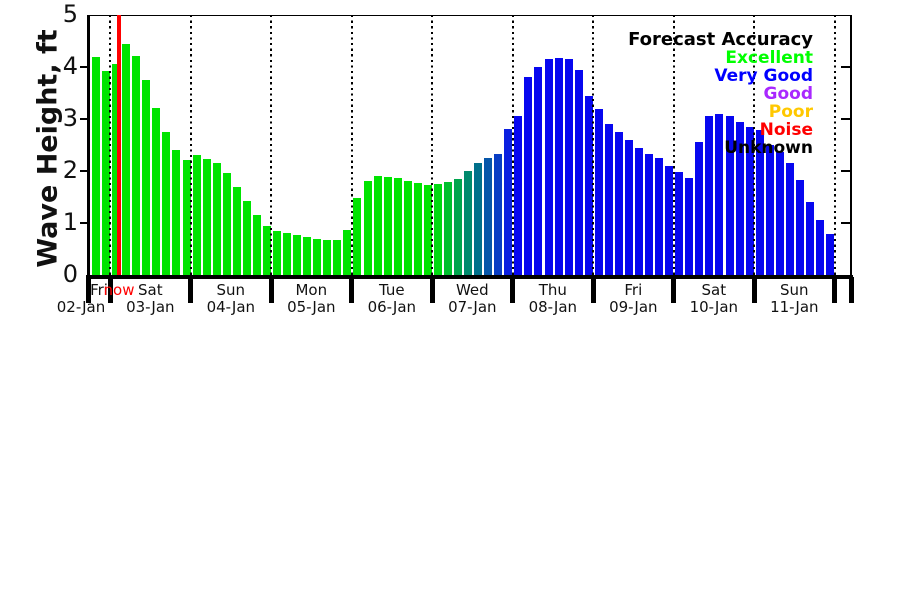 The image size is (900, 600). Describe the element at coordinates (769, 58) in the screenshot. I see `legend-entry-excellent: Excellent` at that location.